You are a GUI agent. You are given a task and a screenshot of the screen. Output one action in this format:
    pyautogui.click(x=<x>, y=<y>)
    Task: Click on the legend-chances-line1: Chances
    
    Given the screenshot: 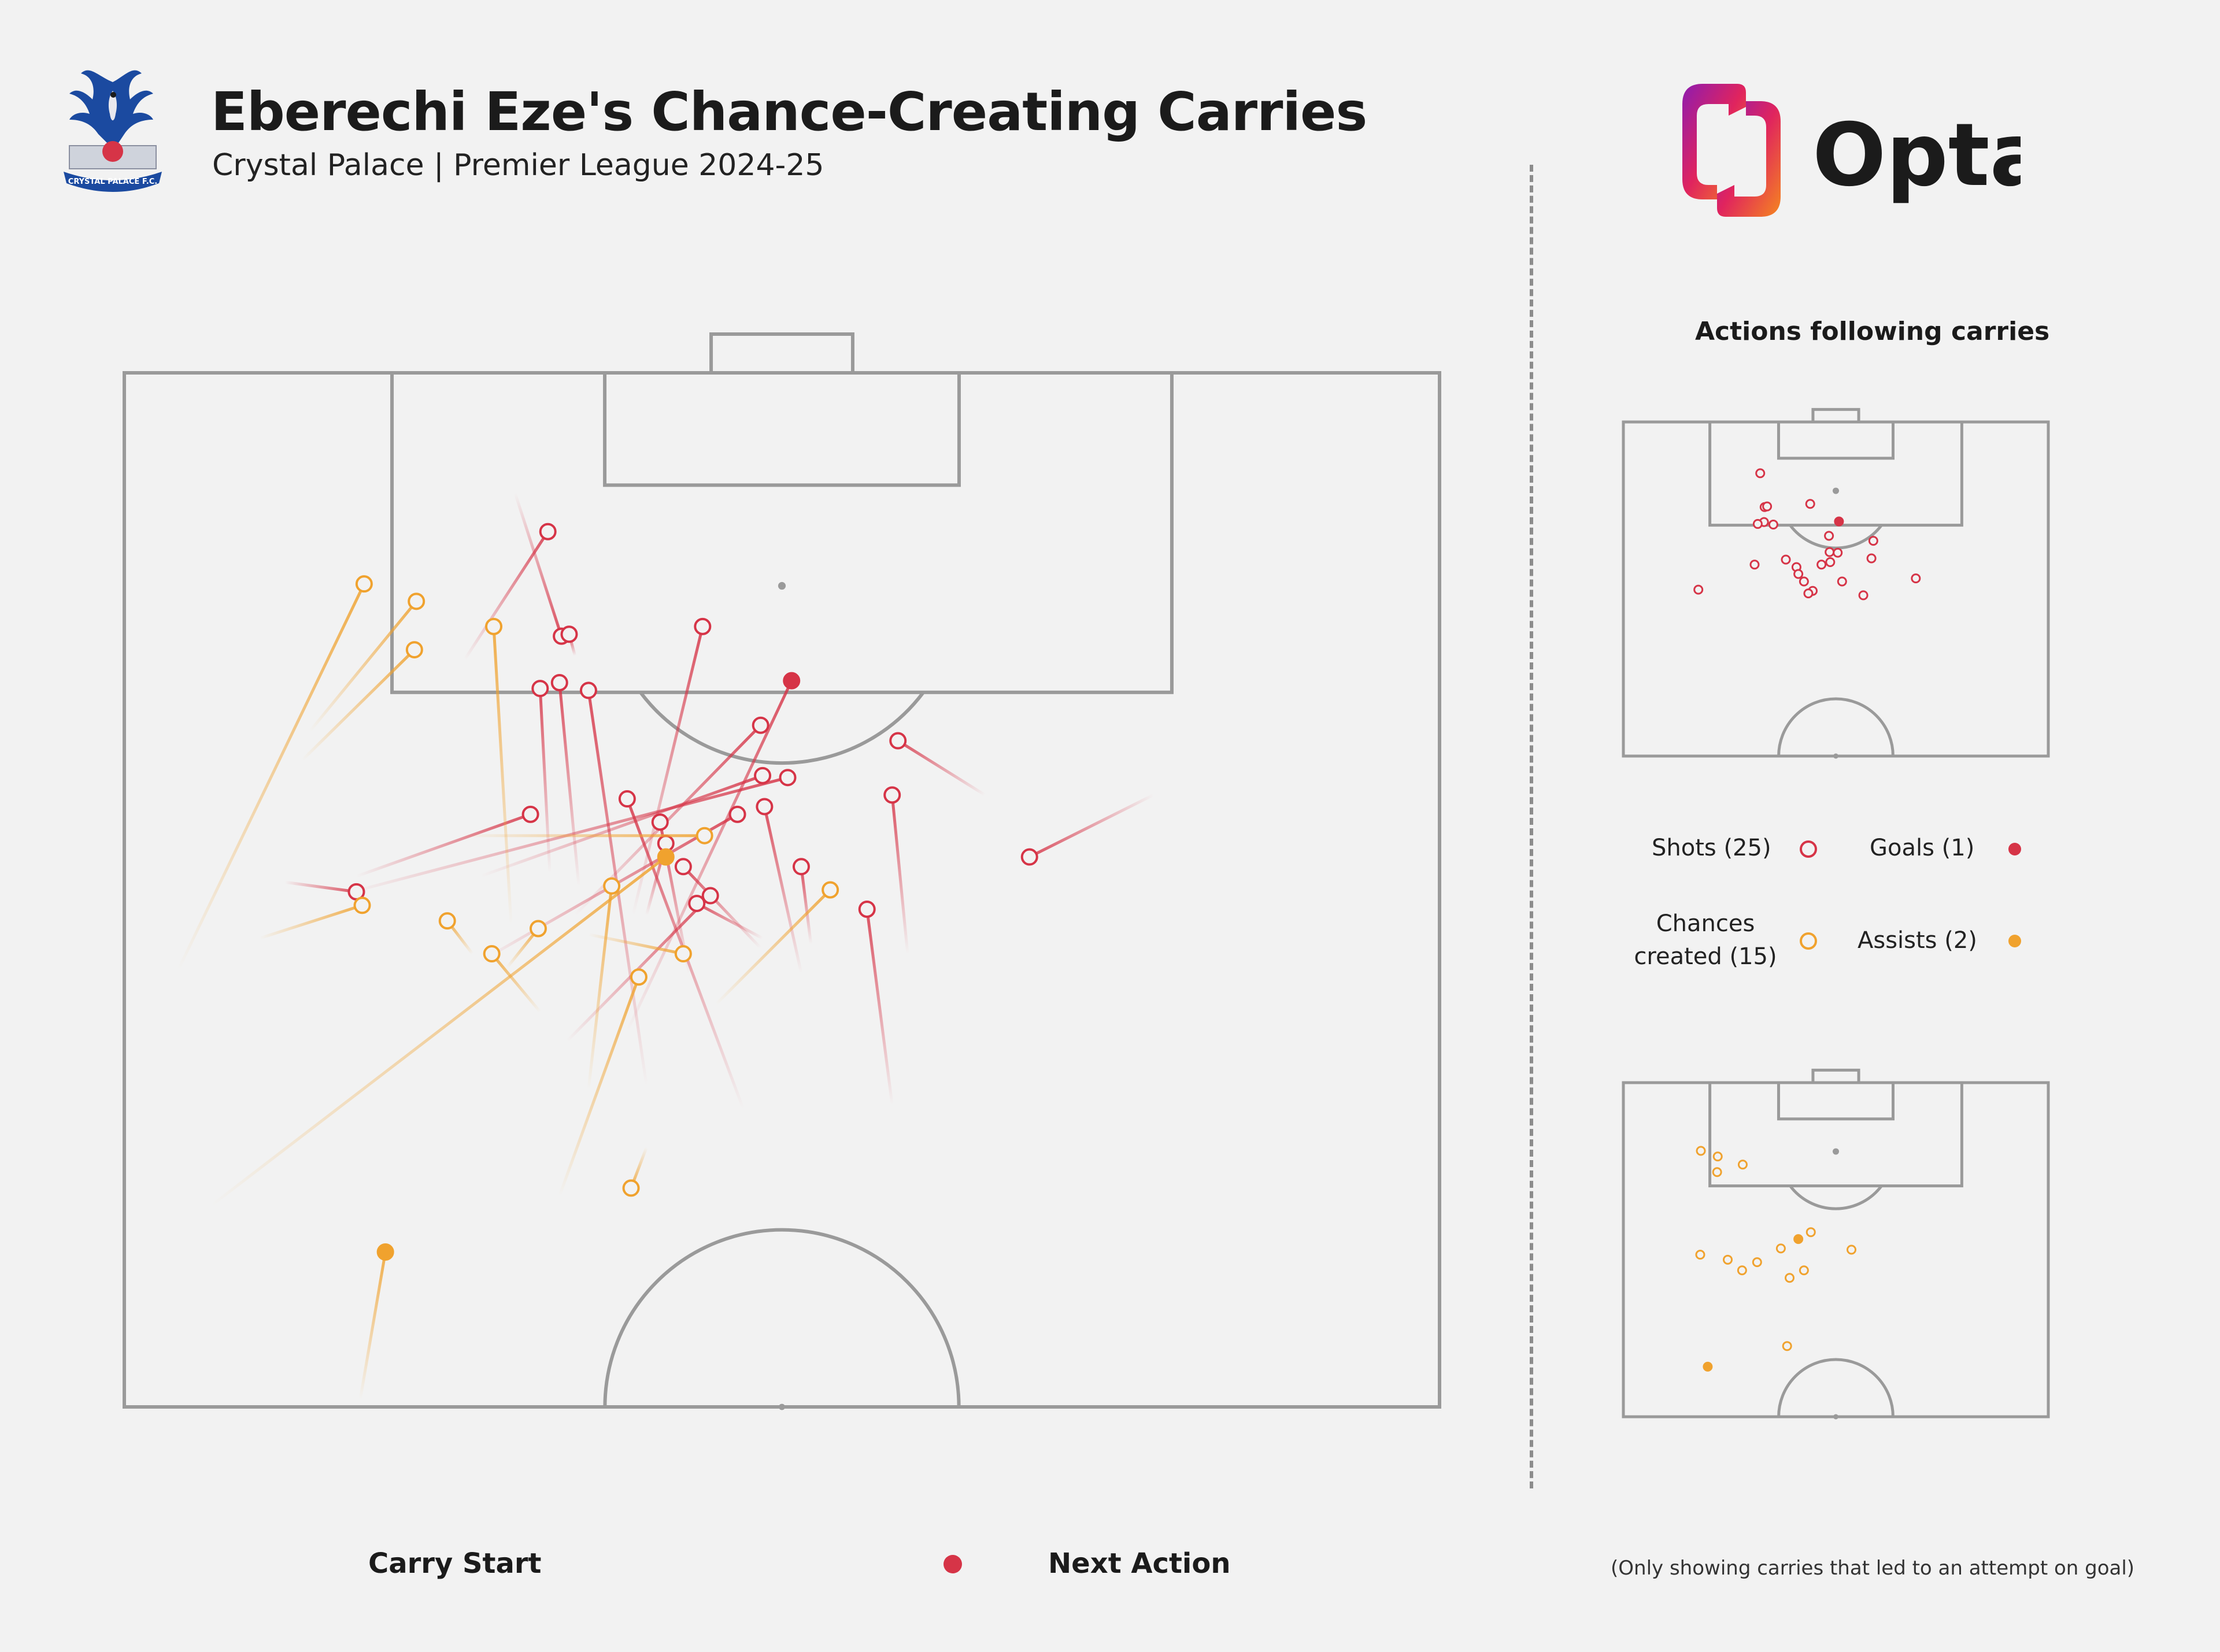 What is the action you would take?
    pyautogui.click(x=1705, y=923)
    